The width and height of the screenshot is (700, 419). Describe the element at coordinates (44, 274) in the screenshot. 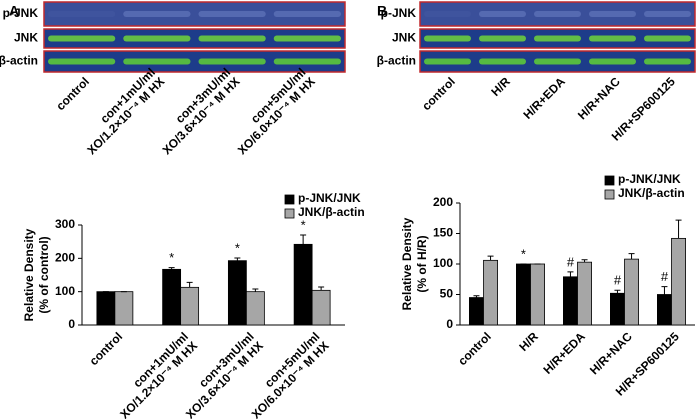

I see `y-axis-label: (% of control)` at that location.